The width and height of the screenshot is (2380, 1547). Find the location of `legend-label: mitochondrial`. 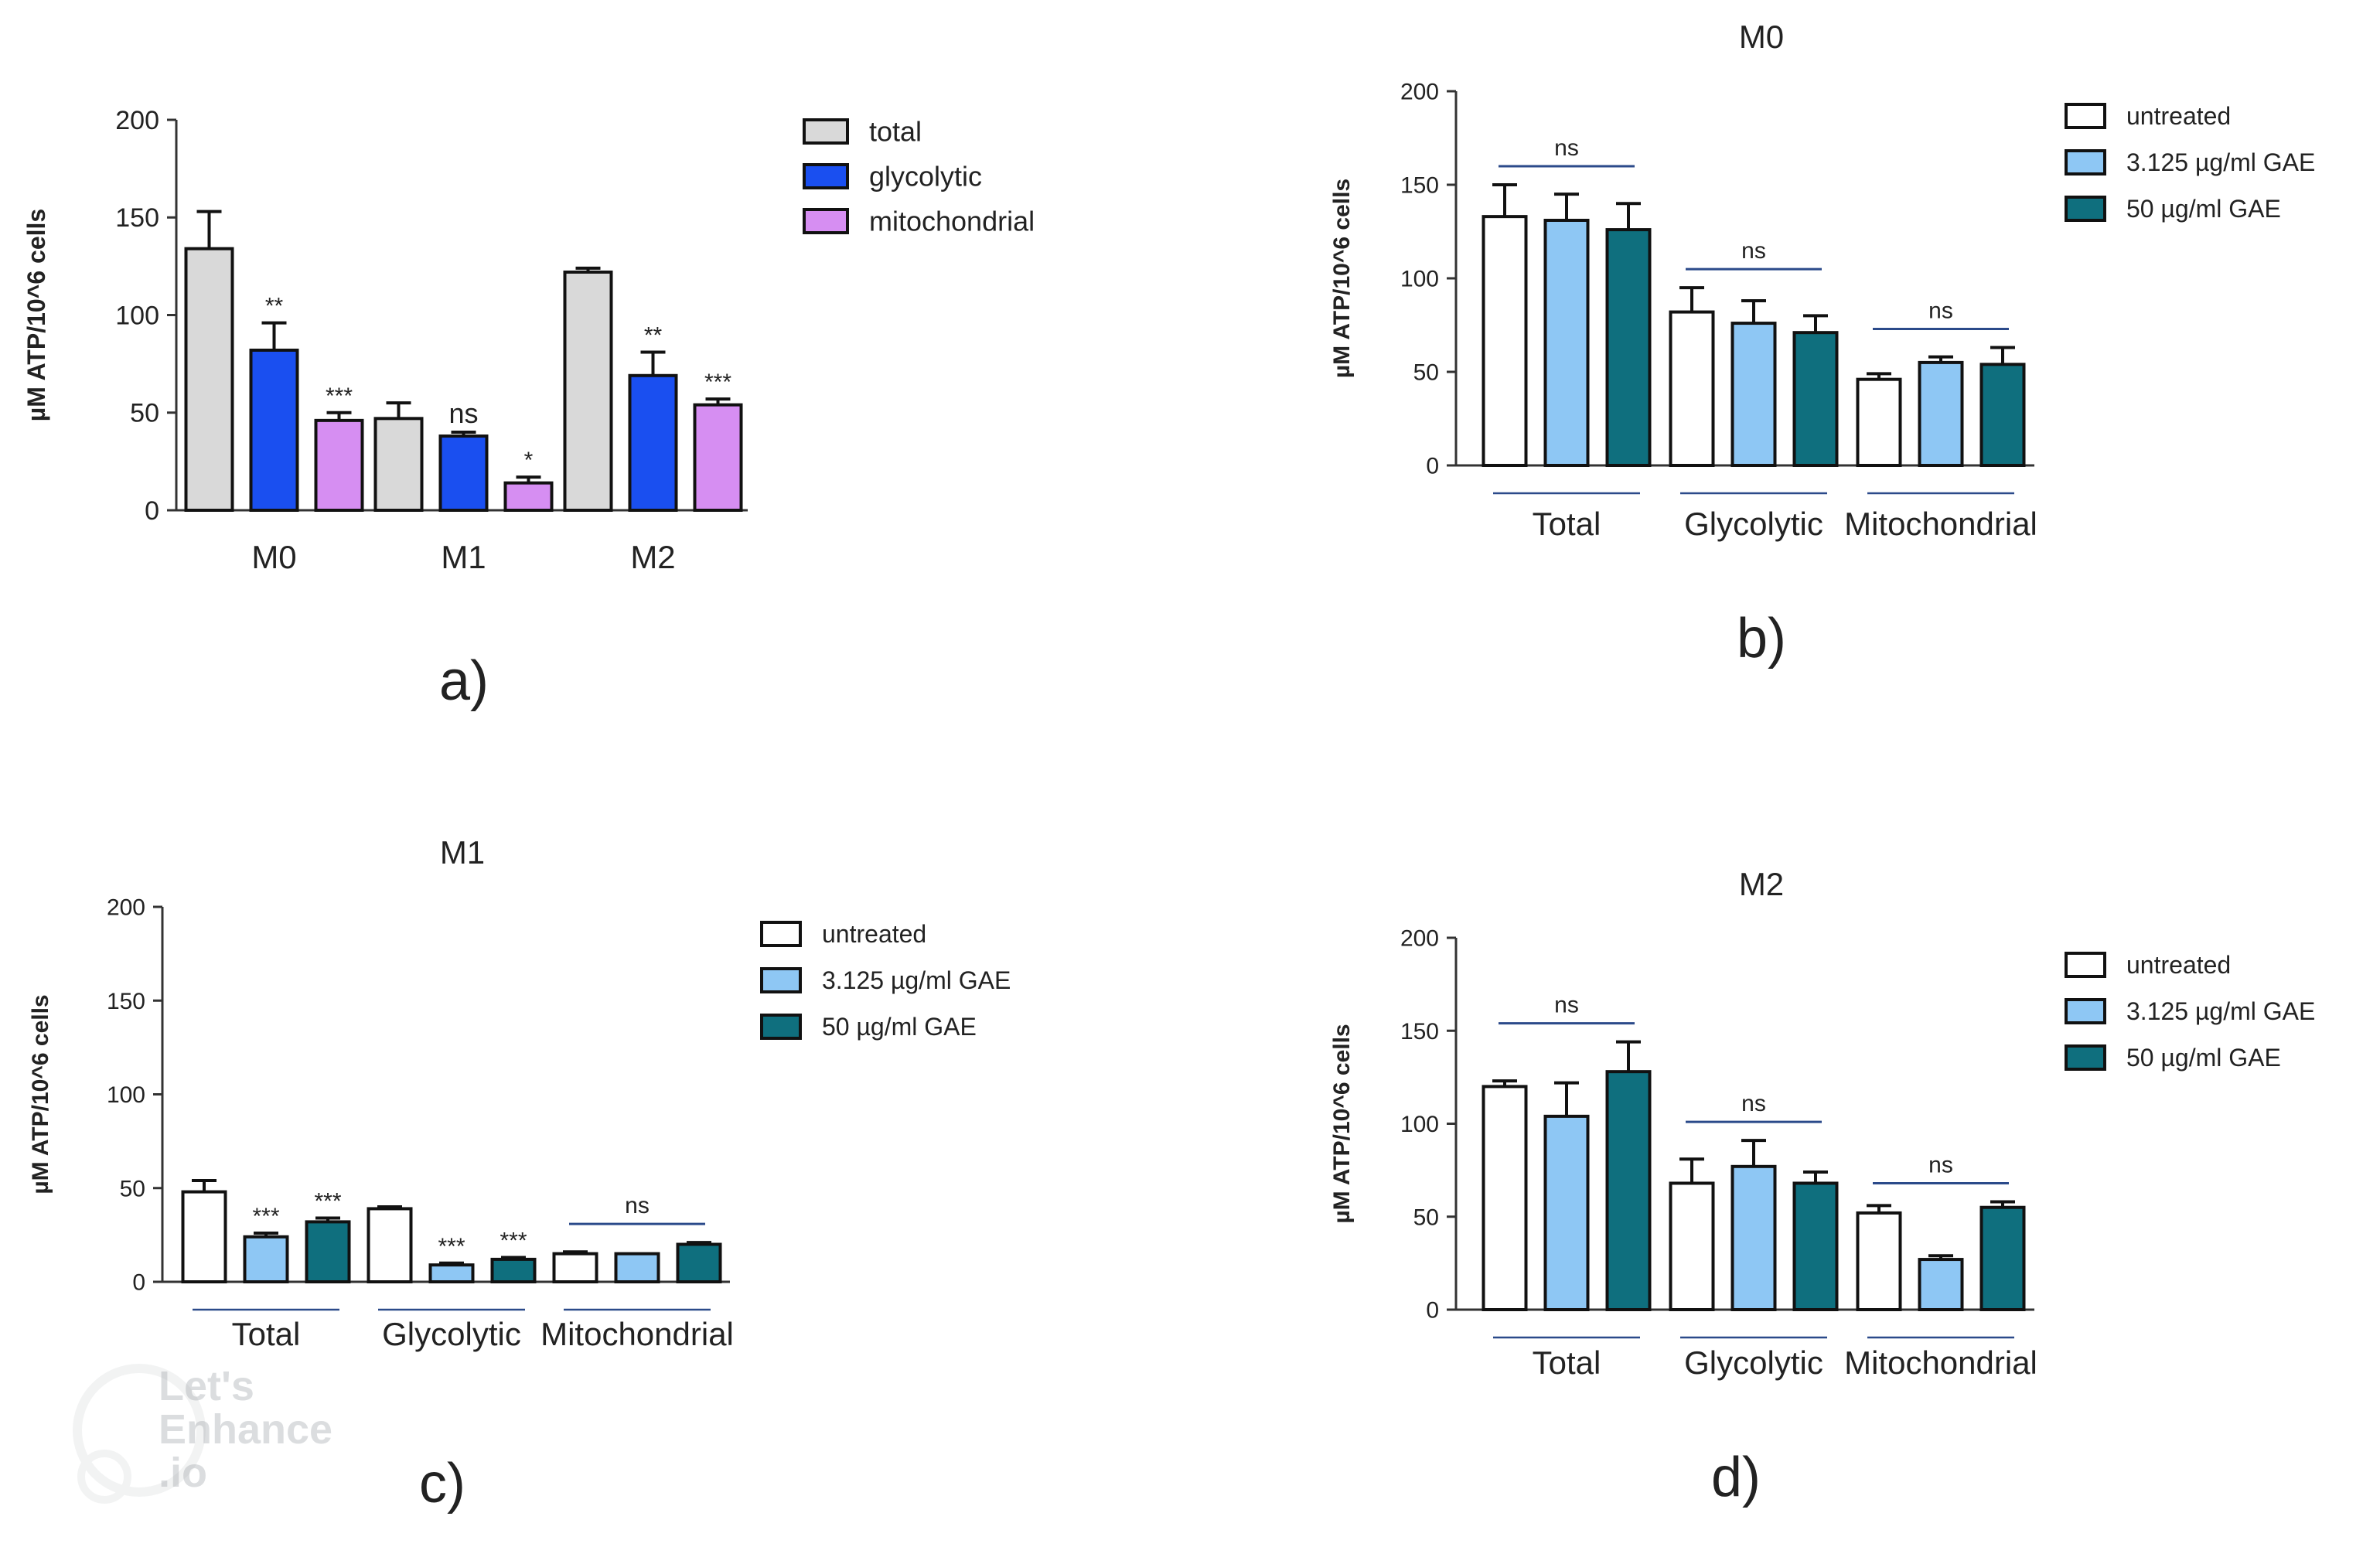

legend-label: mitochondrial is located at coordinates (952, 221).